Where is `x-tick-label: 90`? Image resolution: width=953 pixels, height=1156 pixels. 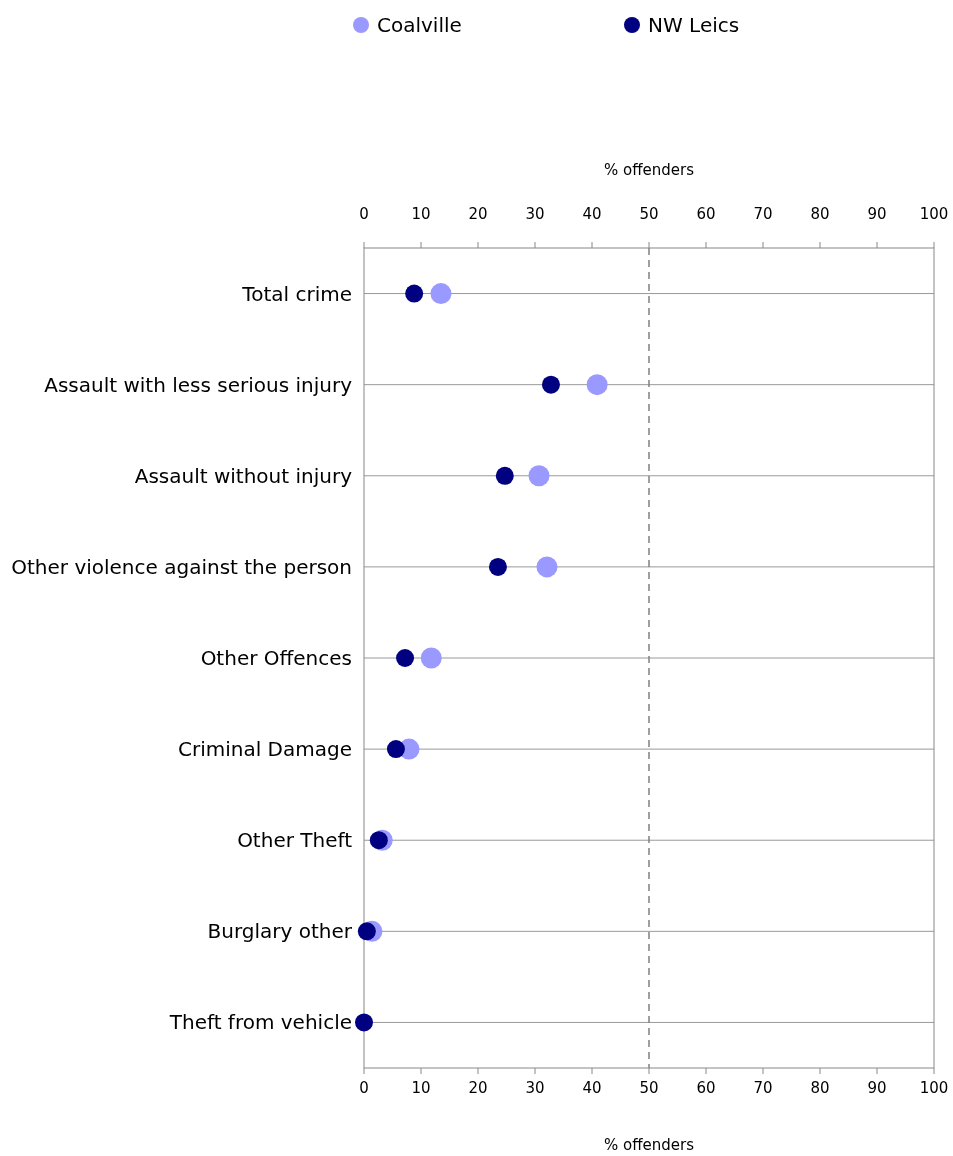 x-tick-label: 90 is located at coordinates (877, 1088).